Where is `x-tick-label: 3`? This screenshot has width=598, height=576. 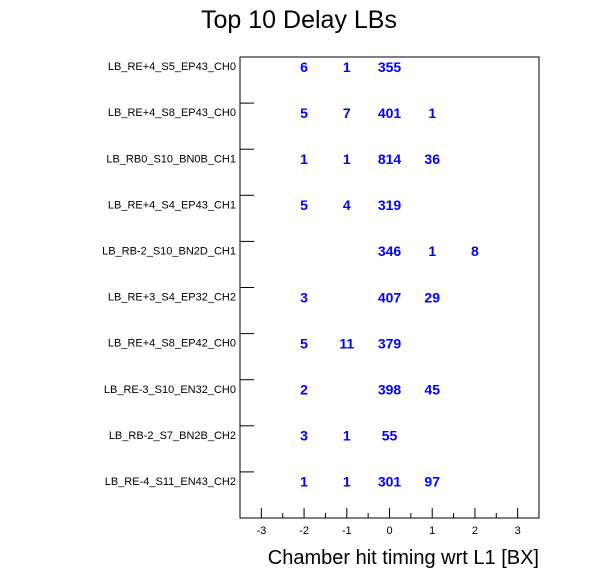
x-tick-label: 3 is located at coordinates (518, 531).